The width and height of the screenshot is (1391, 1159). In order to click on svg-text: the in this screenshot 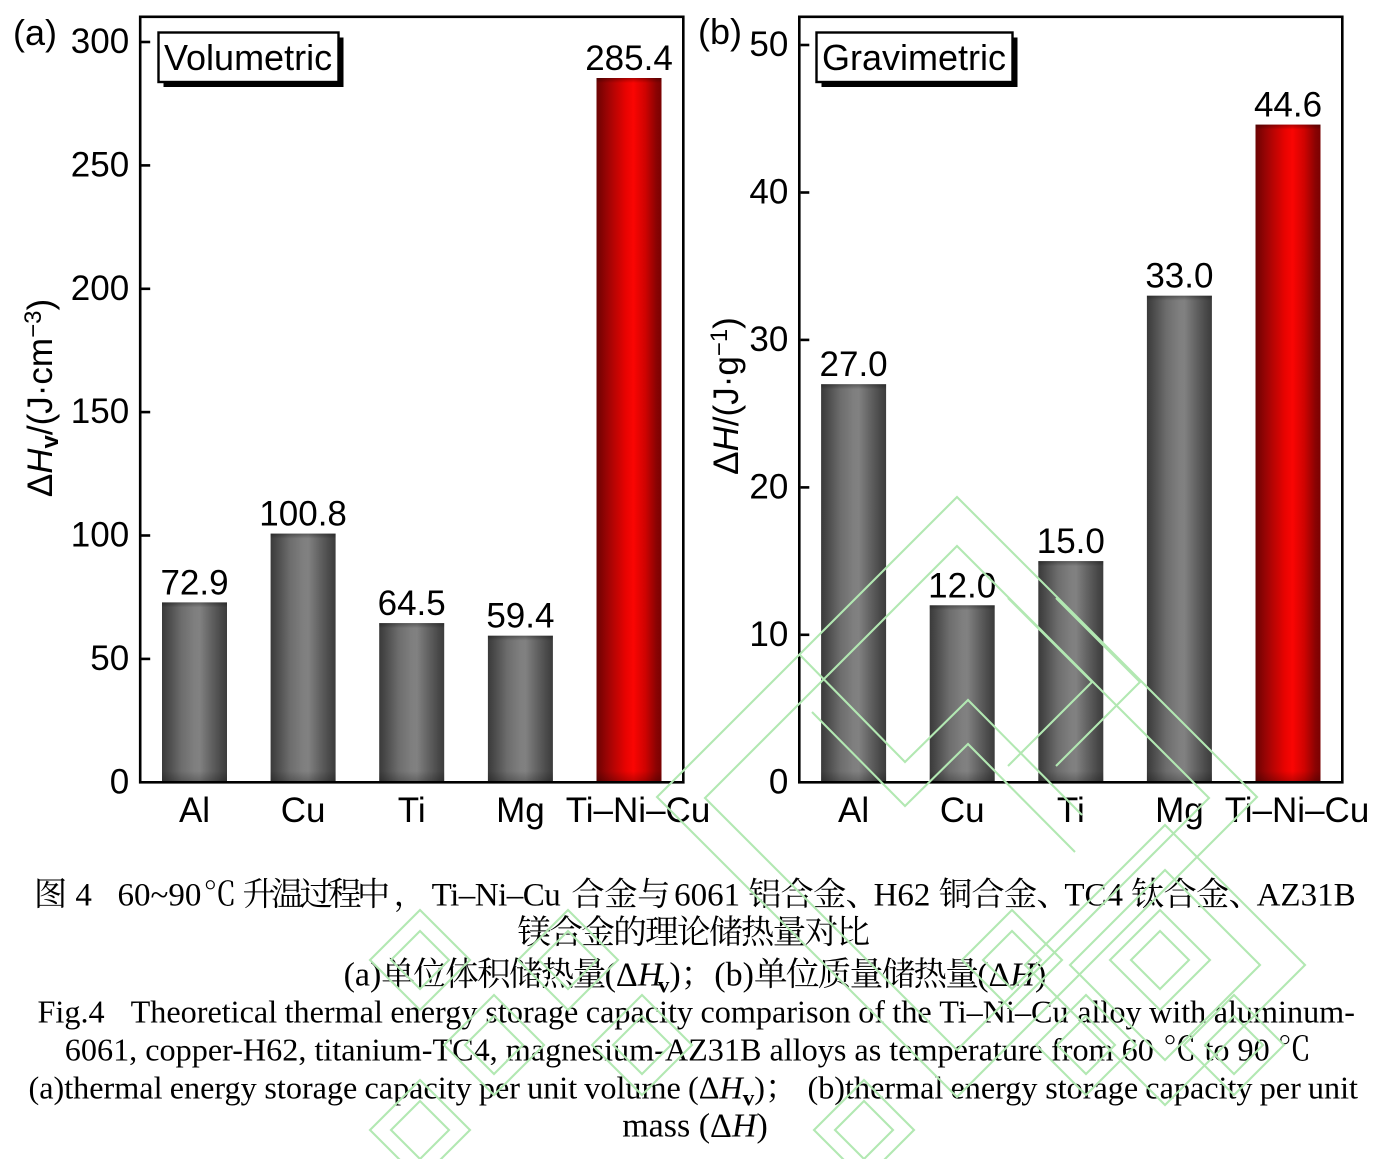, I will do `click(911, 1012)`.